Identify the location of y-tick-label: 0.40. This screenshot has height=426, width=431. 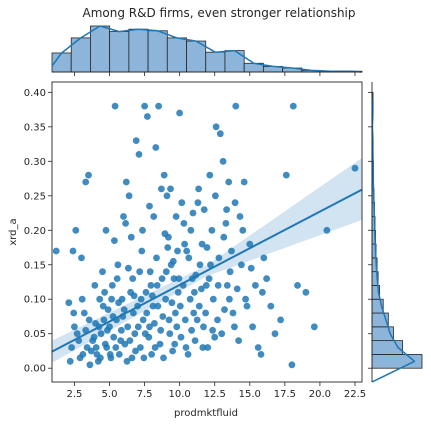
(35, 93).